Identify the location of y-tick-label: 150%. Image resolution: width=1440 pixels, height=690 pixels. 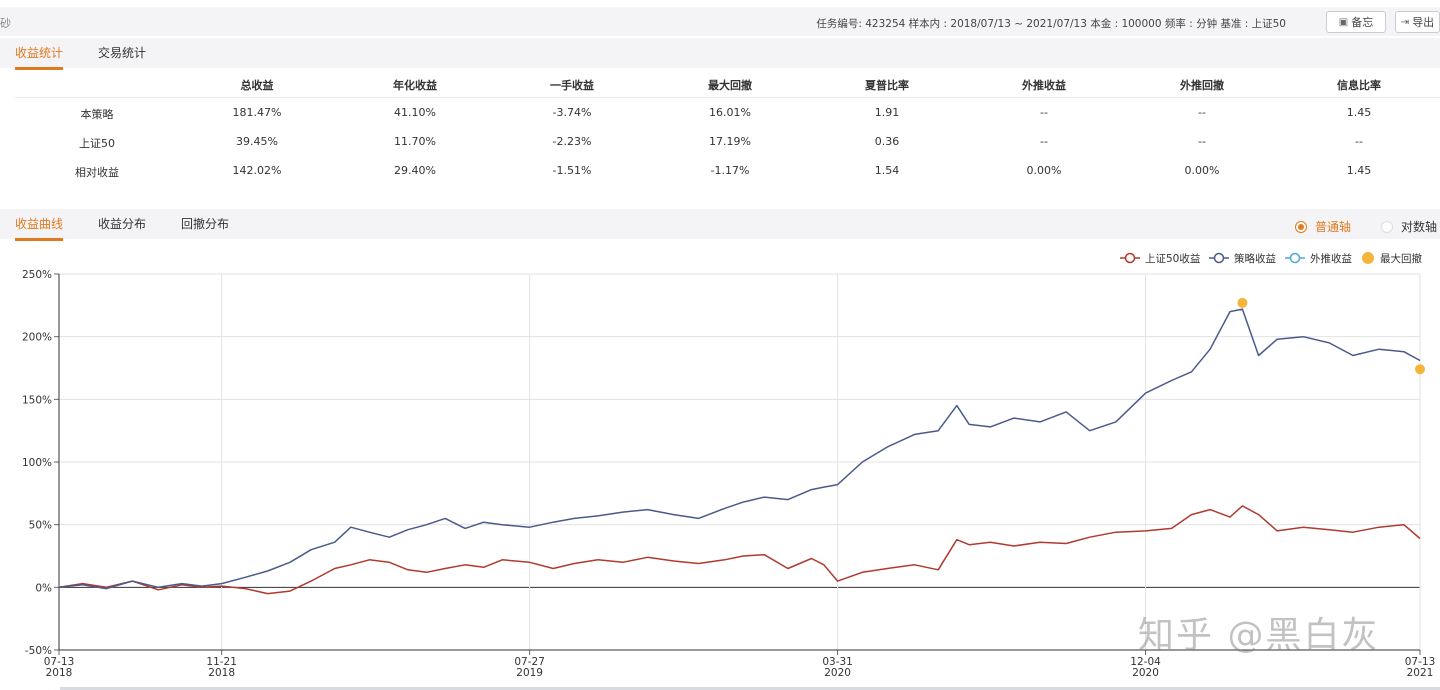
(37, 400).